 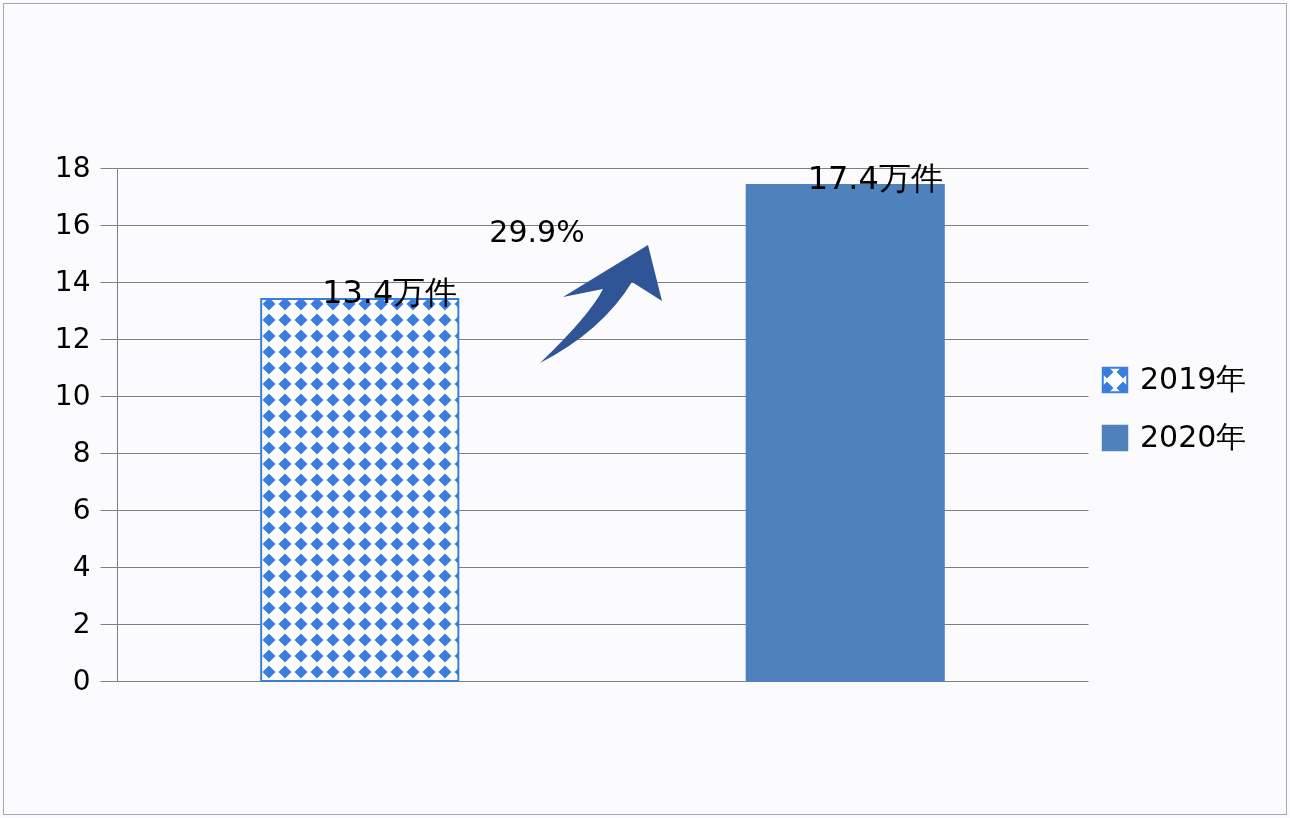 What do you see at coordinates (81, 566) in the screenshot?
I see `y-tick-label: 4` at bounding box center [81, 566].